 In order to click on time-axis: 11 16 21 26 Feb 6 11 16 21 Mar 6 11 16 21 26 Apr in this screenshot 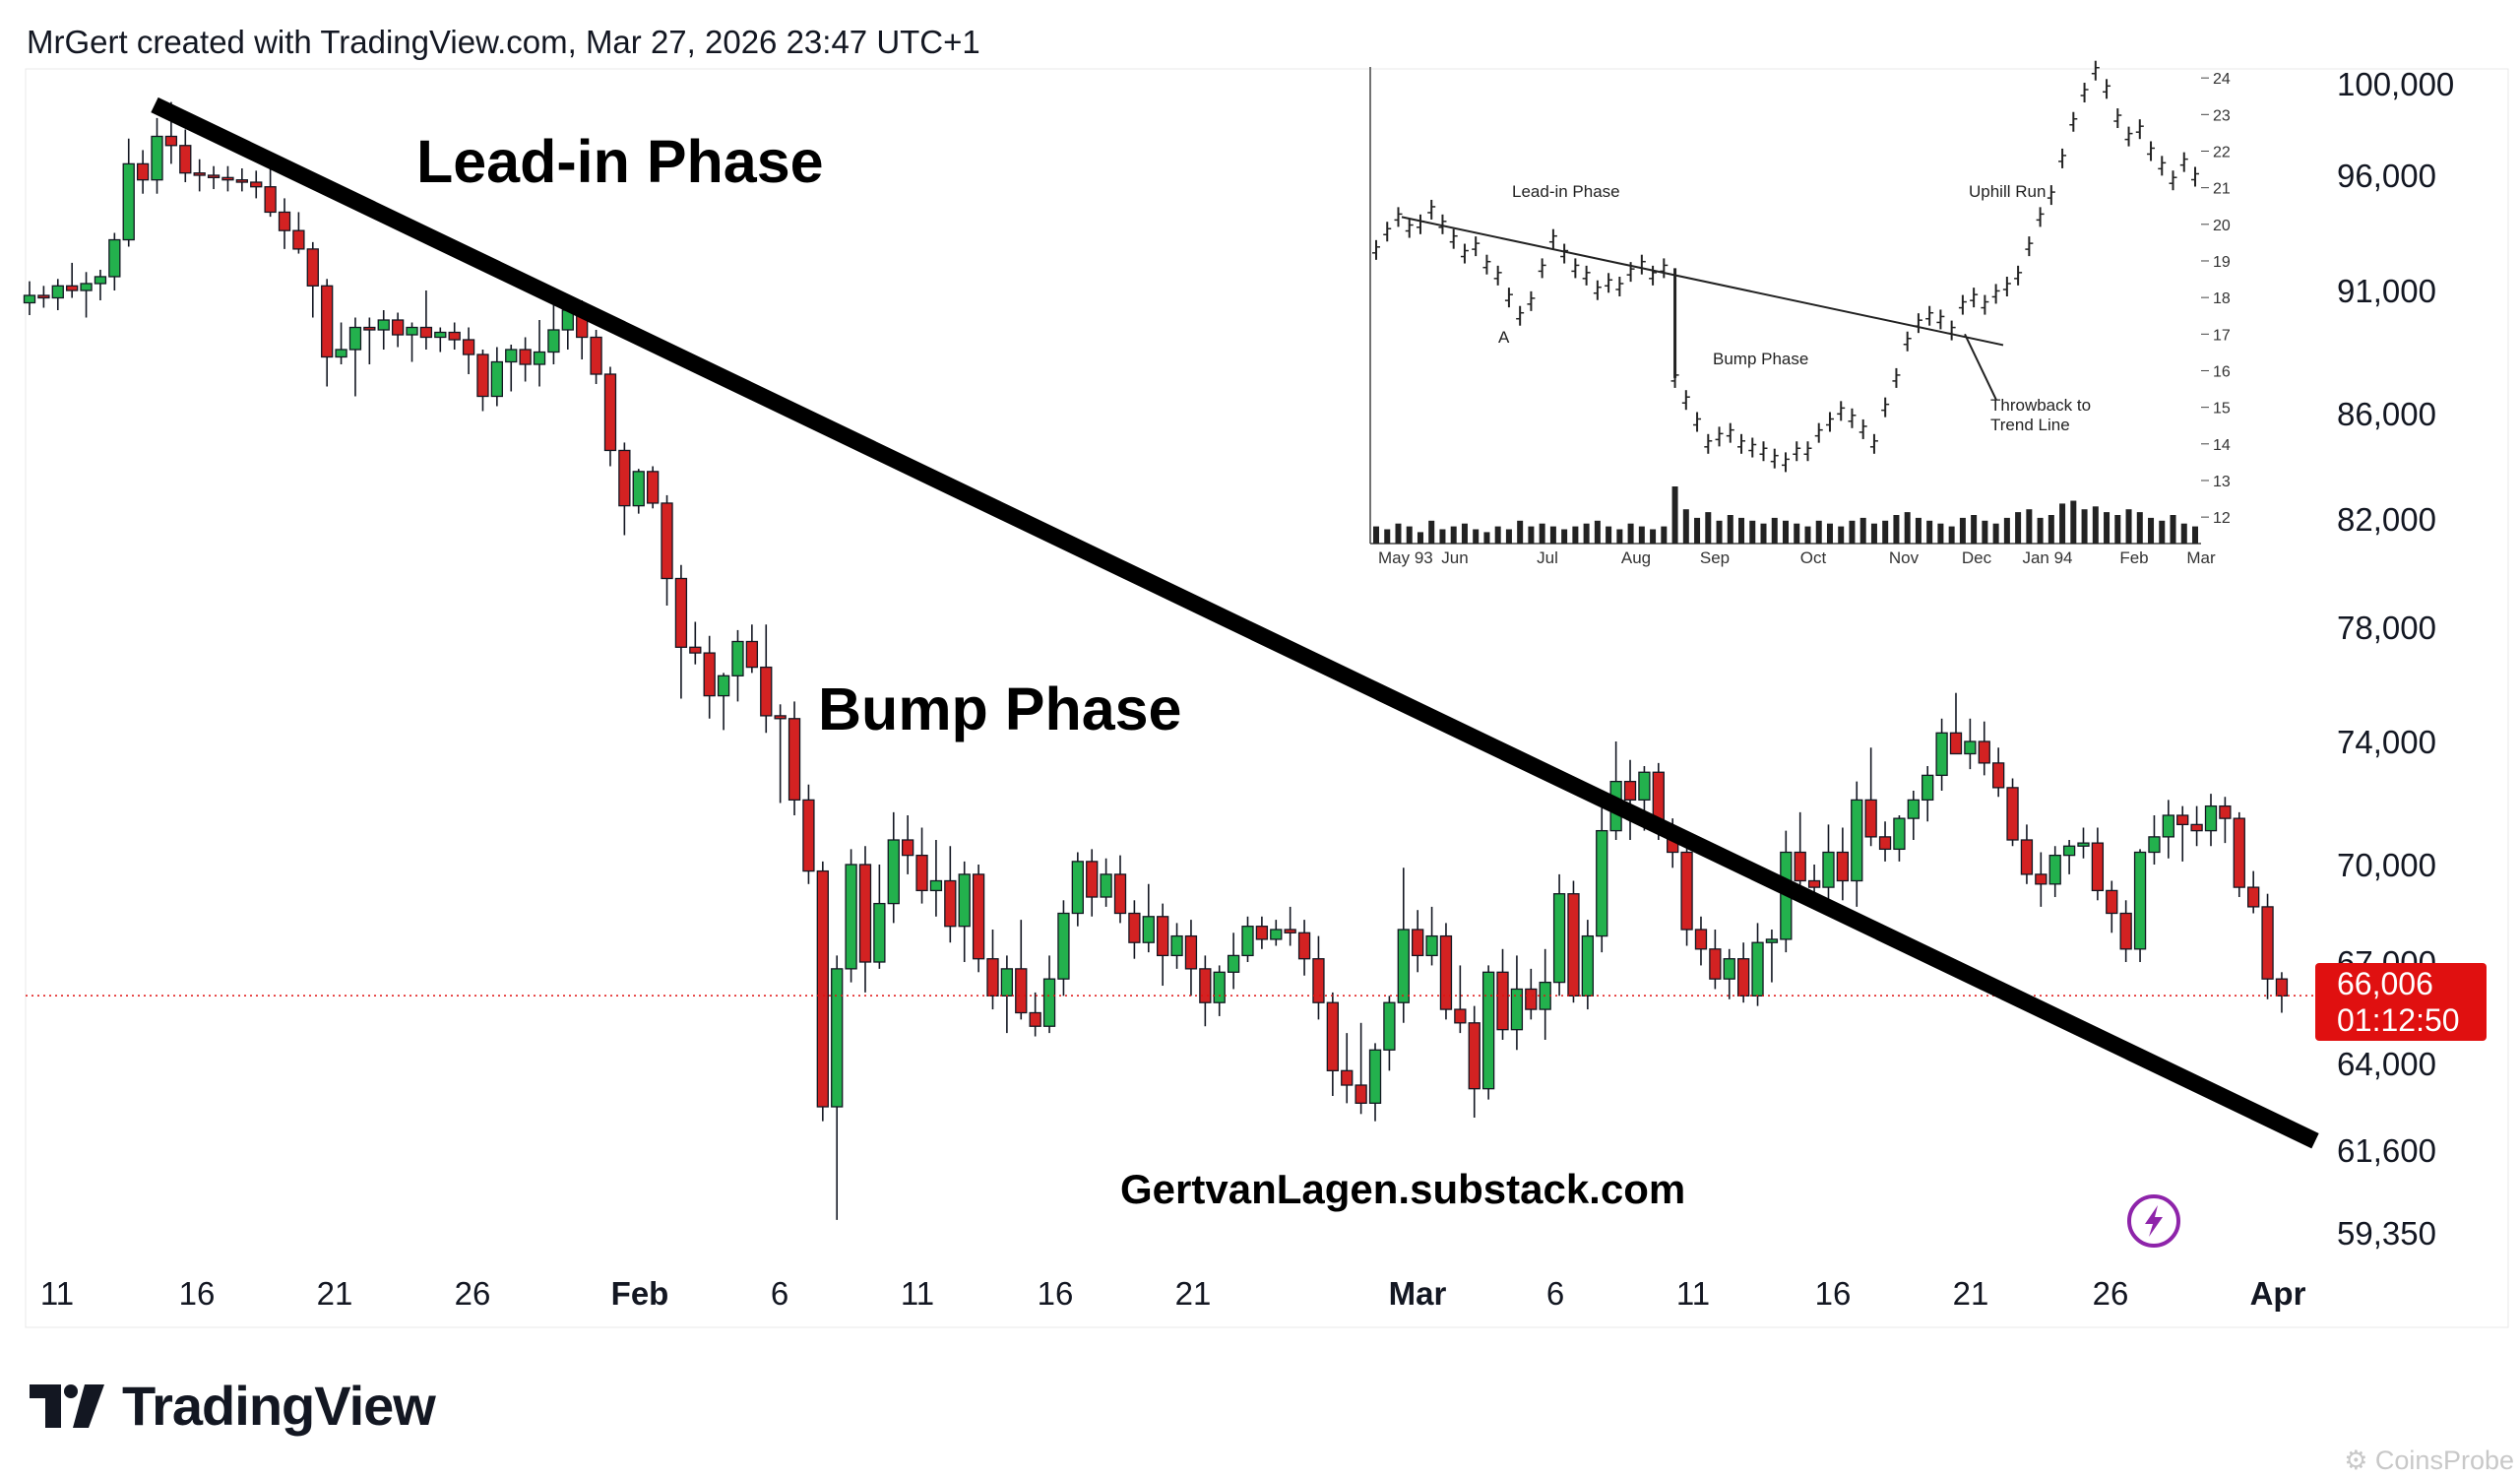, I will do `click(1173, 1293)`.